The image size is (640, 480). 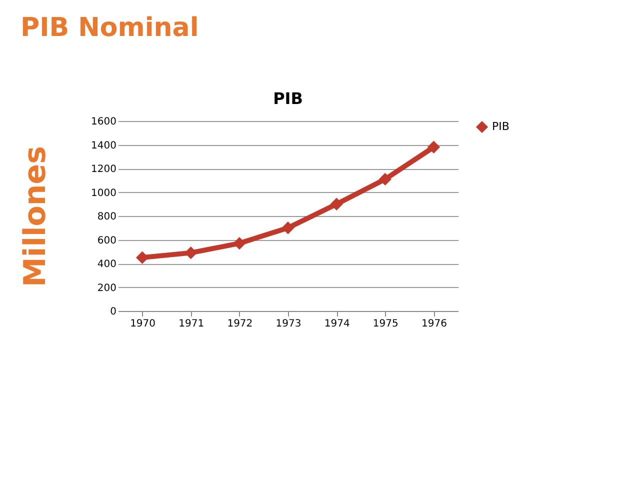 What do you see at coordinates (106, 217) in the screenshot?
I see `y-tick-label: 800` at bounding box center [106, 217].